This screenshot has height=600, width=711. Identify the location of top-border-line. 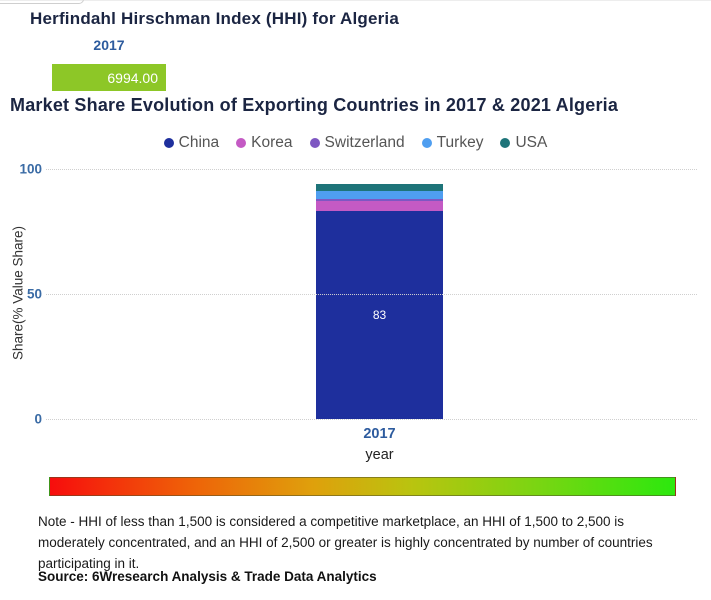
(355, 0).